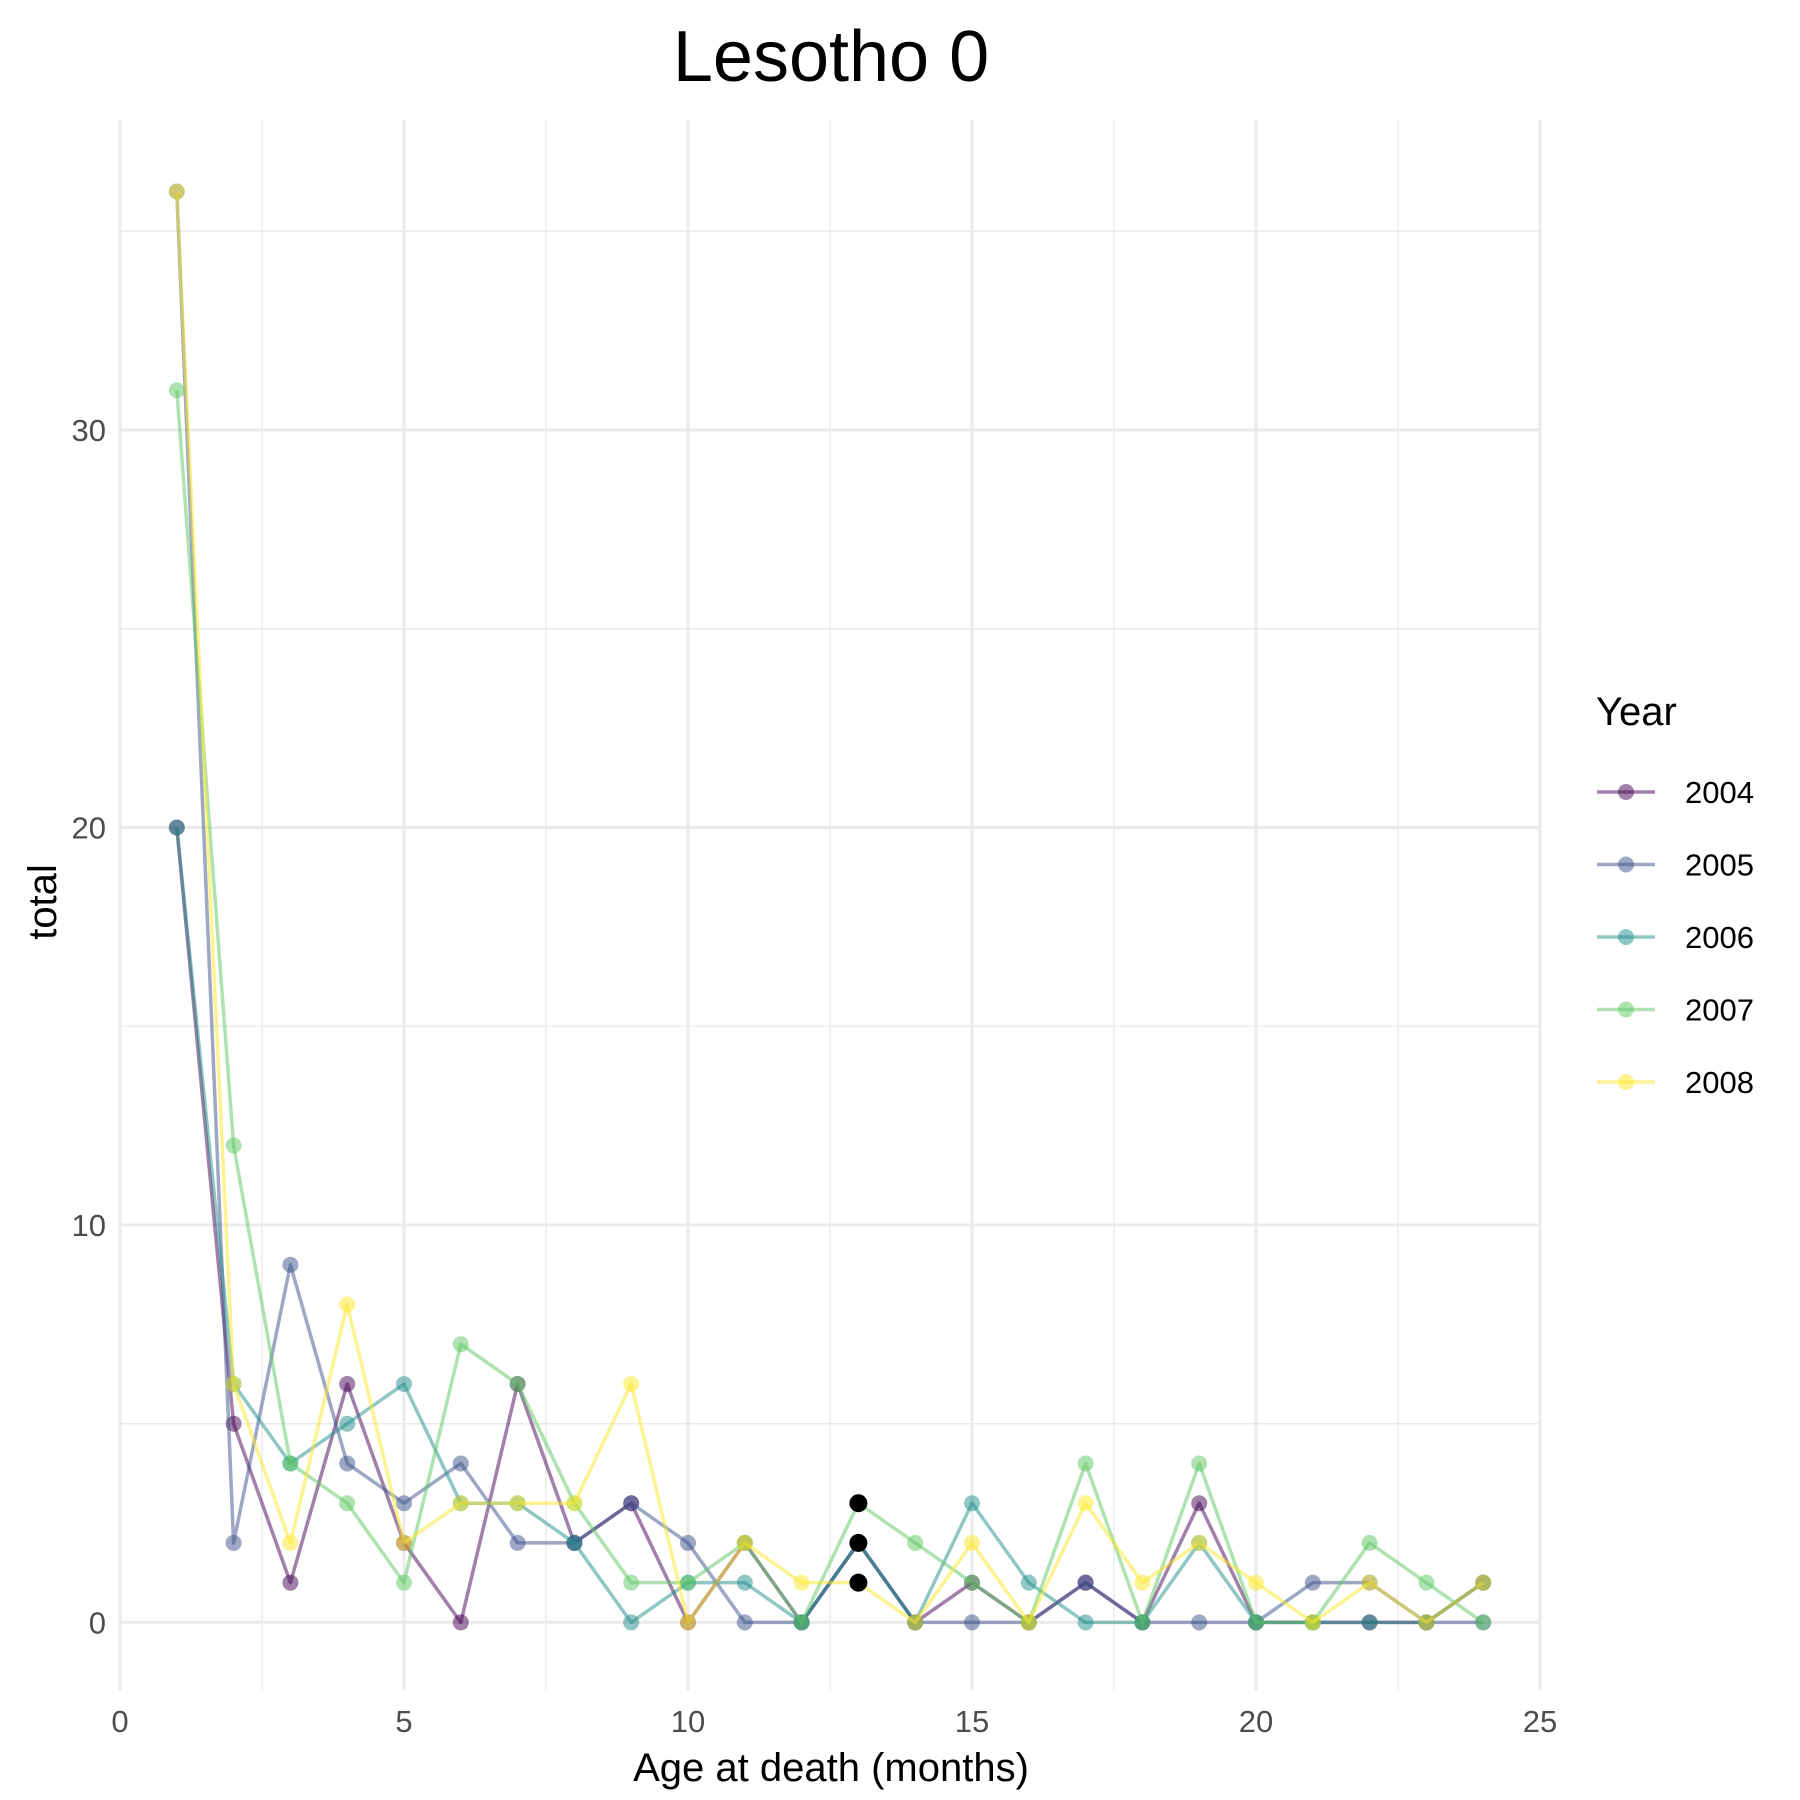 The width and height of the screenshot is (1800, 1800). Describe the element at coordinates (1675, 895) in the screenshot. I see `legend: Year 2004 2005 2006 2007 2008` at that location.